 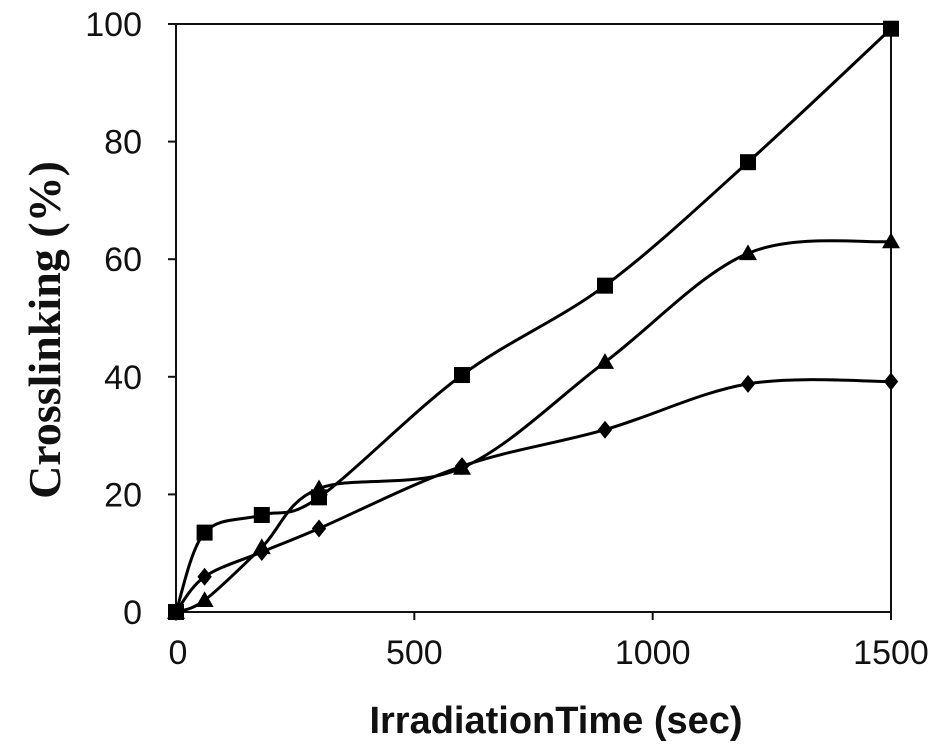 What do you see at coordinates (44, 330) in the screenshot?
I see `y-axis-title: Crosslinking (%)` at bounding box center [44, 330].